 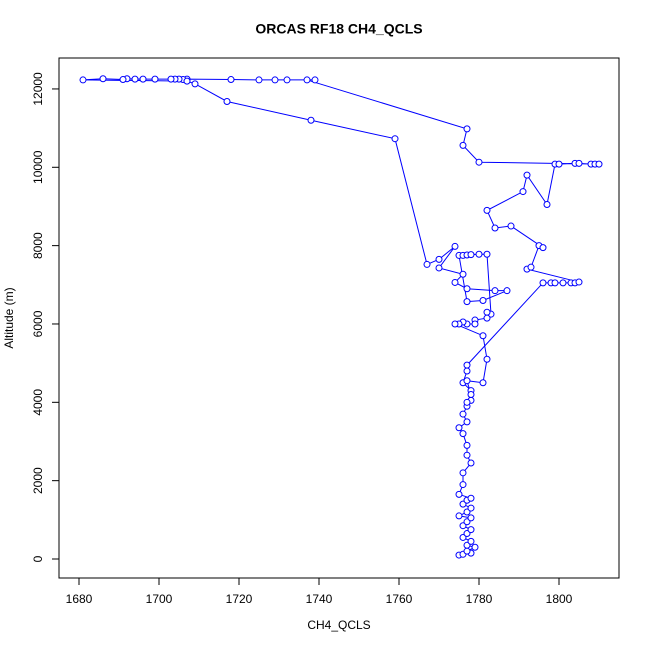 What do you see at coordinates (38, 245) in the screenshot?
I see `y-tick-label: 8000` at bounding box center [38, 245].